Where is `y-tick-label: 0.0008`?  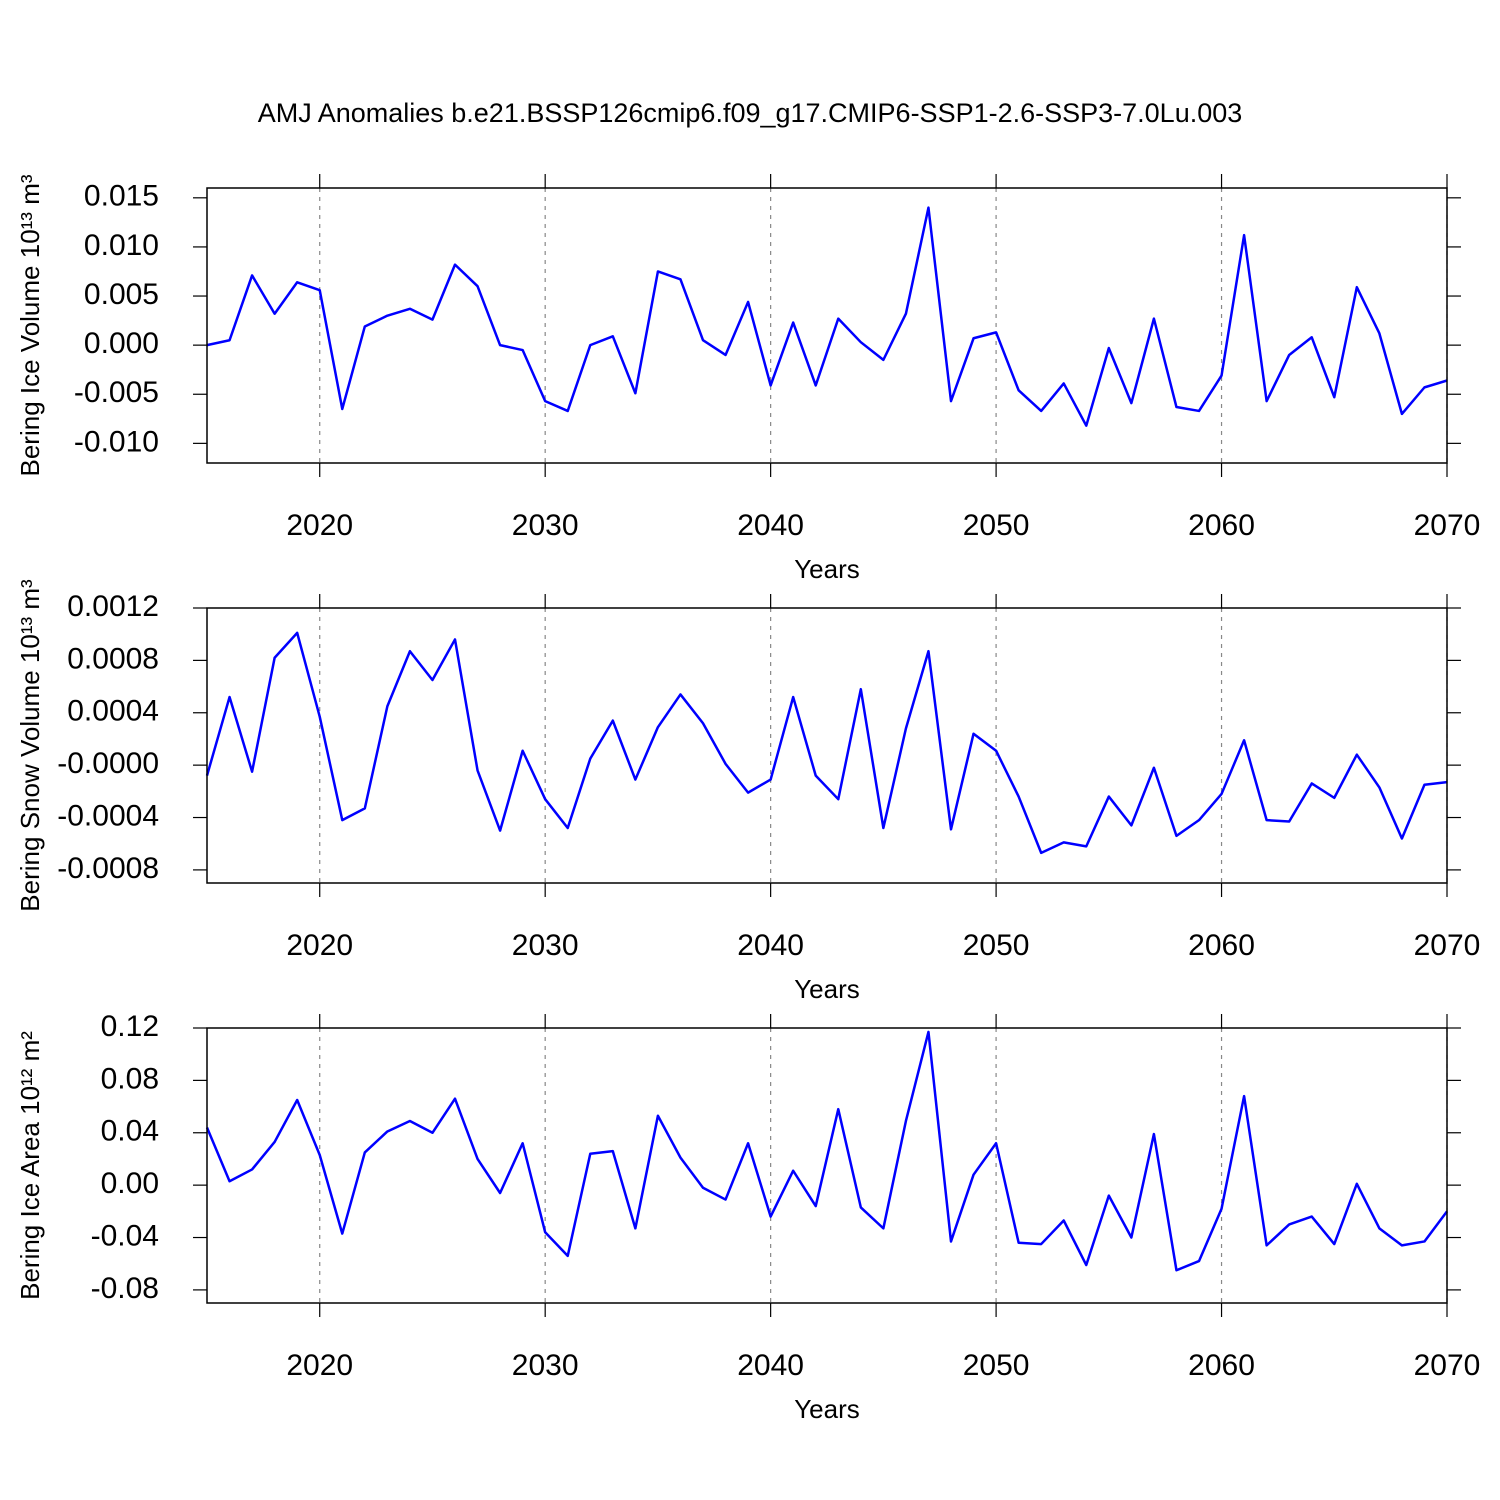 y-tick-label: 0.0008 is located at coordinates (113, 658).